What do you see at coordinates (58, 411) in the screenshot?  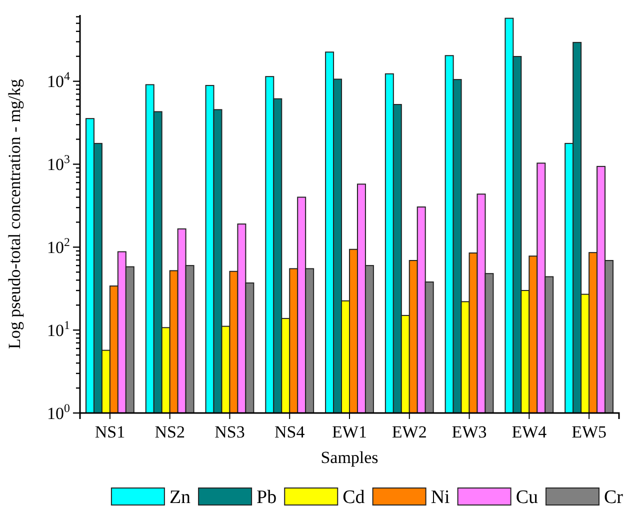 I see `y-tick-label: 10$^{0}$` at bounding box center [58, 411].